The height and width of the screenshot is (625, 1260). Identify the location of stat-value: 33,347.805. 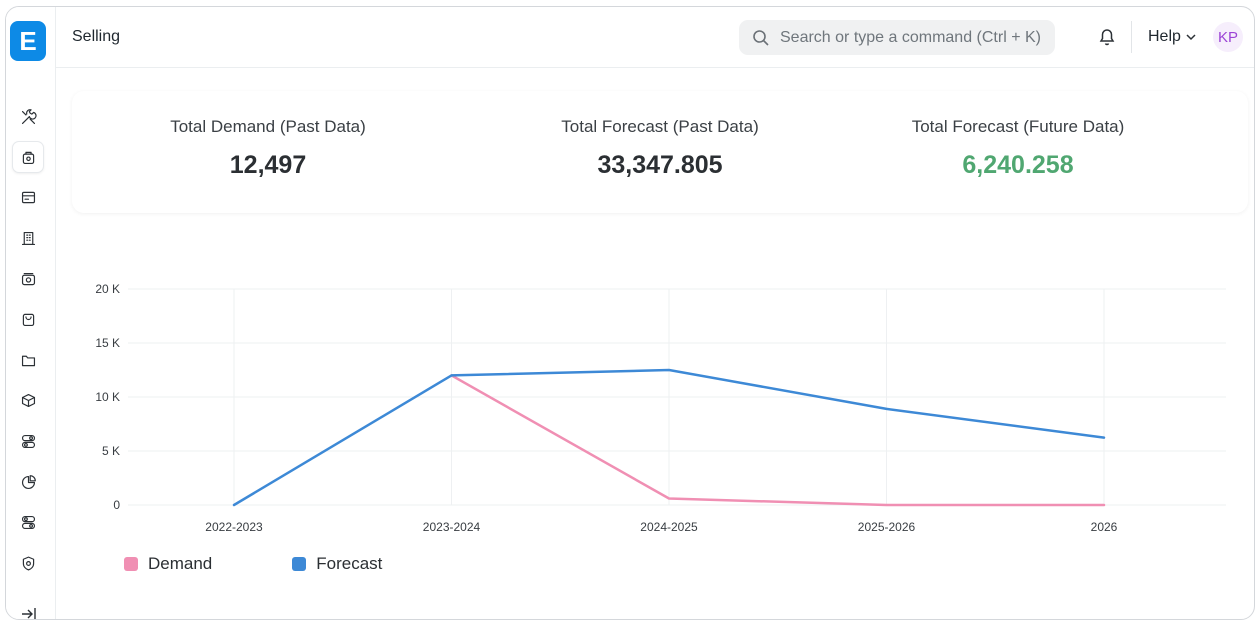
(660, 165).